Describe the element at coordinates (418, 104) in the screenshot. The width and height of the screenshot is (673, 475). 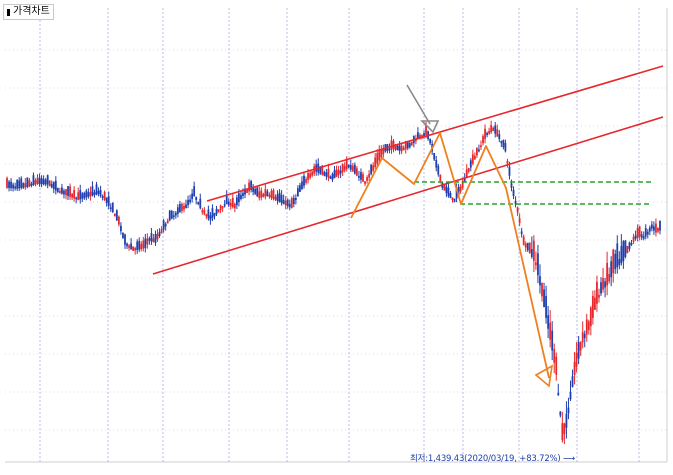
I see `pointer-arrow-shaft` at that location.